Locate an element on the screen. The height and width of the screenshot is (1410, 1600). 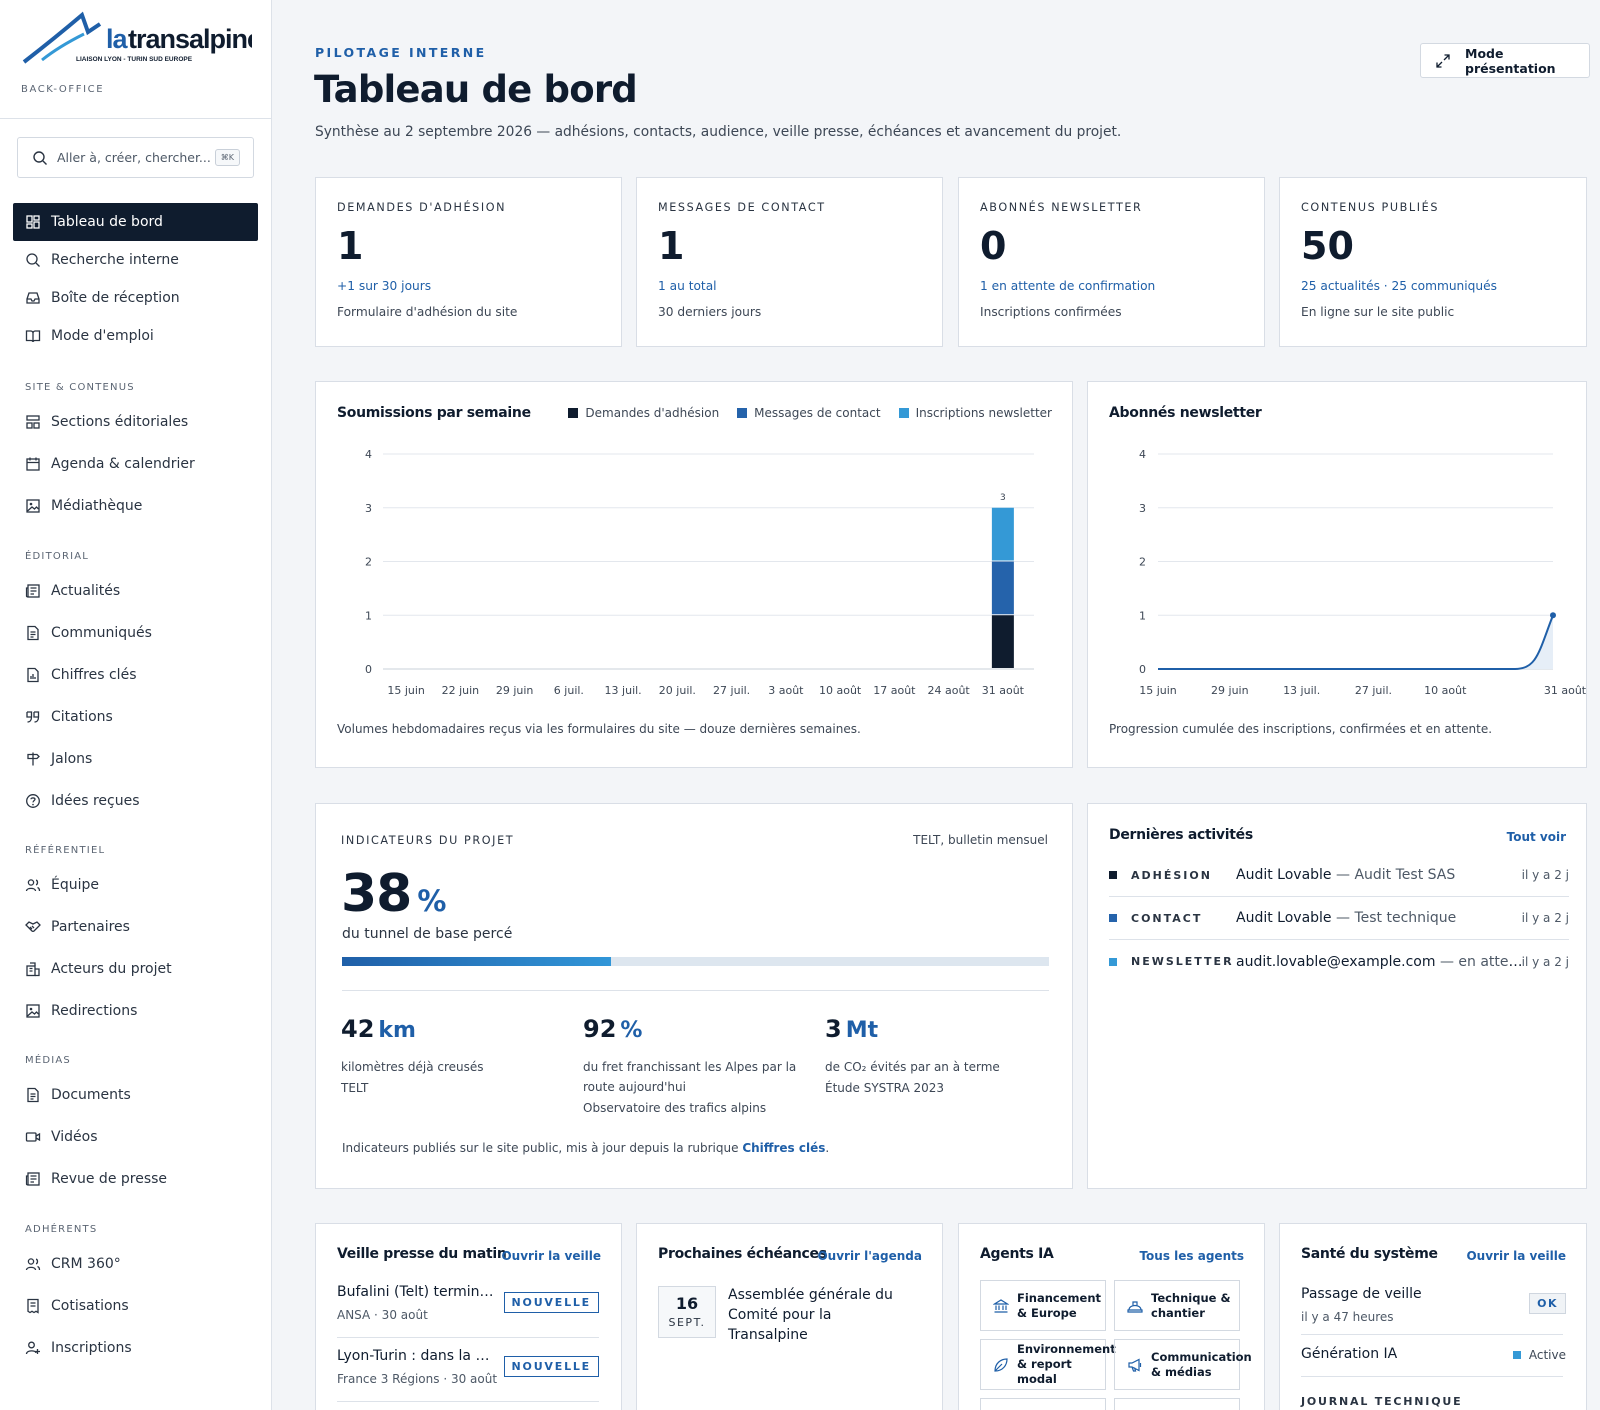
veille-status-badge: OK is located at coordinates (1547, 1303).